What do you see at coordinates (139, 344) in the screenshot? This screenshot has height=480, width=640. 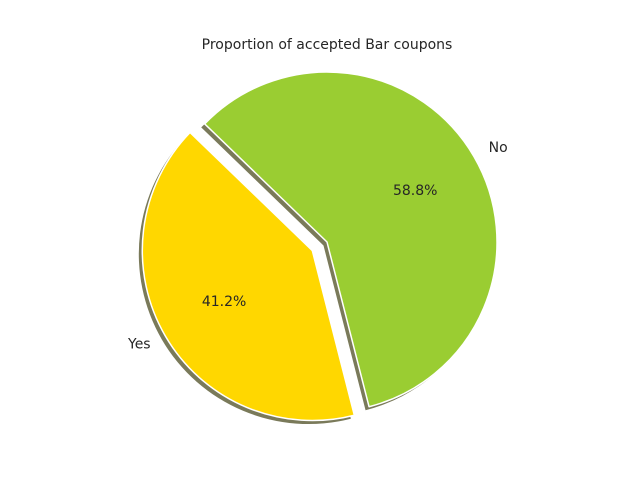 I see `slice-label-yes: Yes` at bounding box center [139, 344].